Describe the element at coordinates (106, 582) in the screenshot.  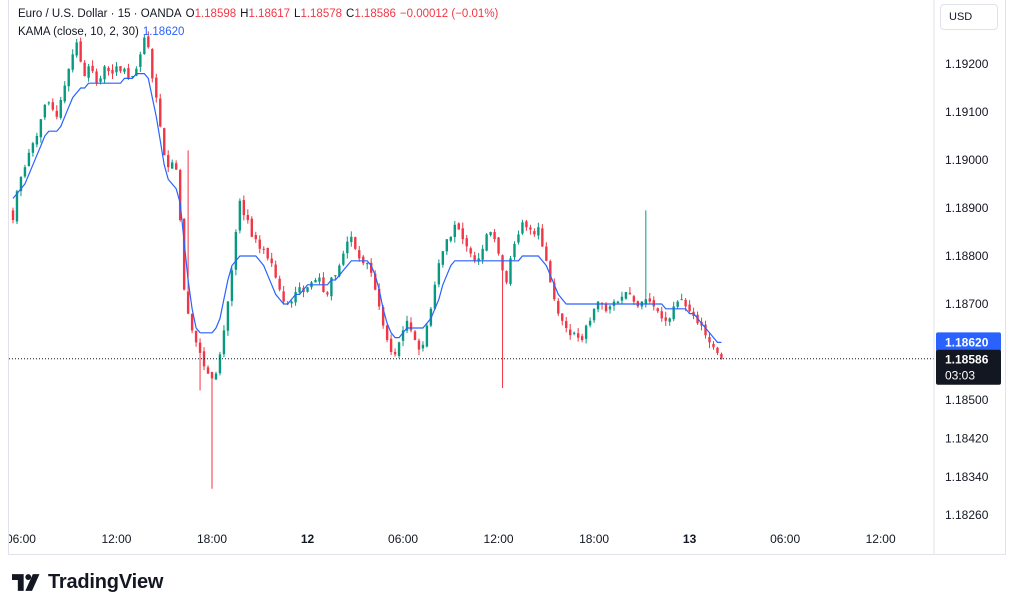
I see `brand-name: TradingView` at that location.